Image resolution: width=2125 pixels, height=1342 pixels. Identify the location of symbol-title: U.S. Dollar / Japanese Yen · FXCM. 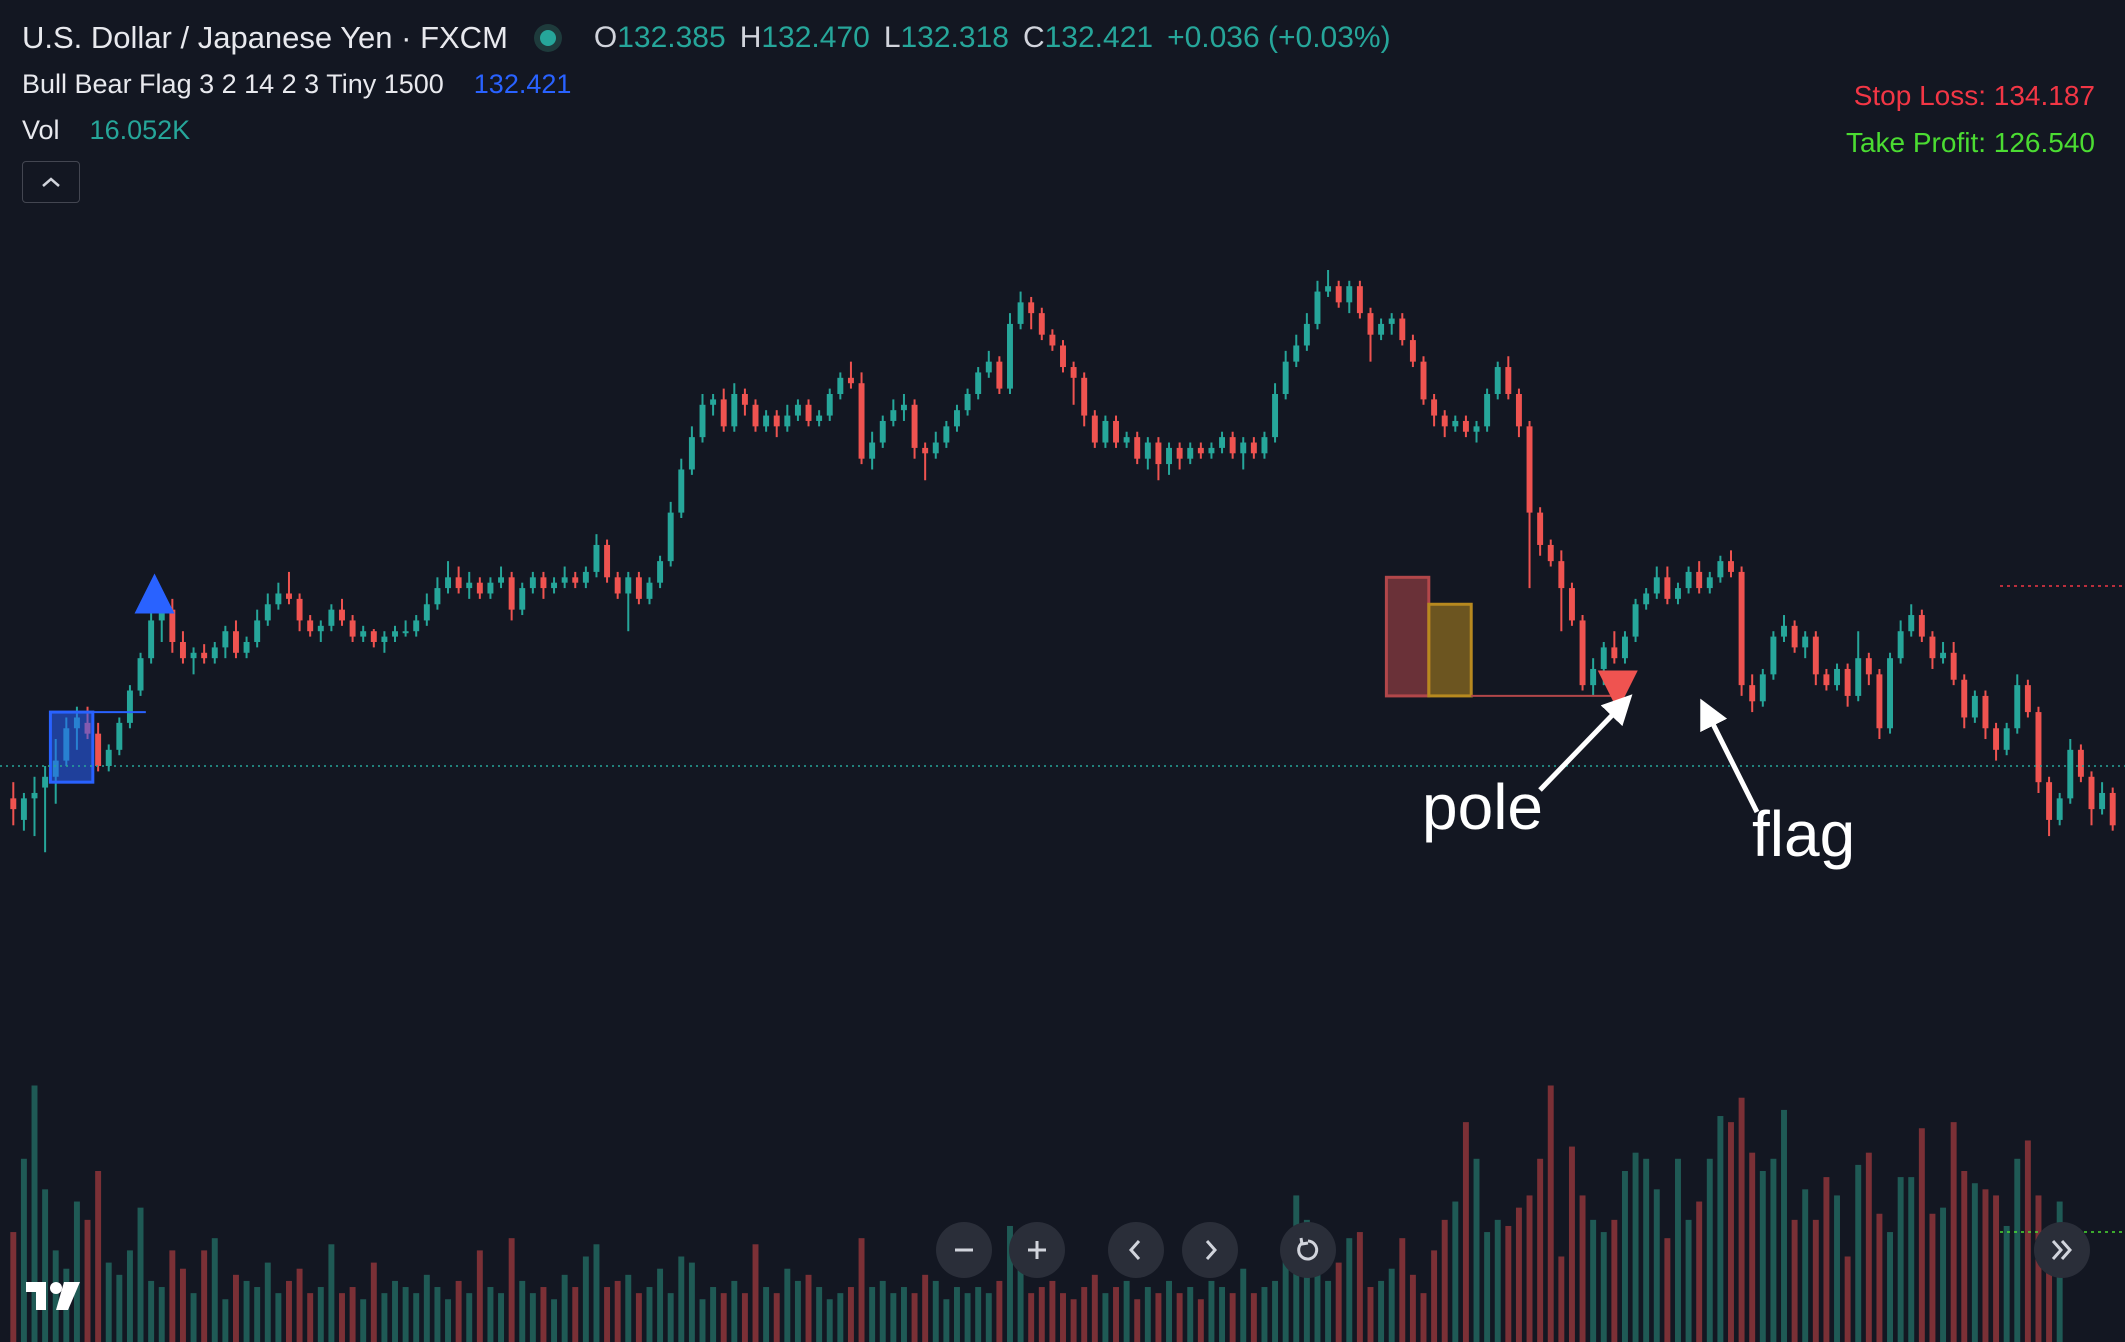
(265, 37).